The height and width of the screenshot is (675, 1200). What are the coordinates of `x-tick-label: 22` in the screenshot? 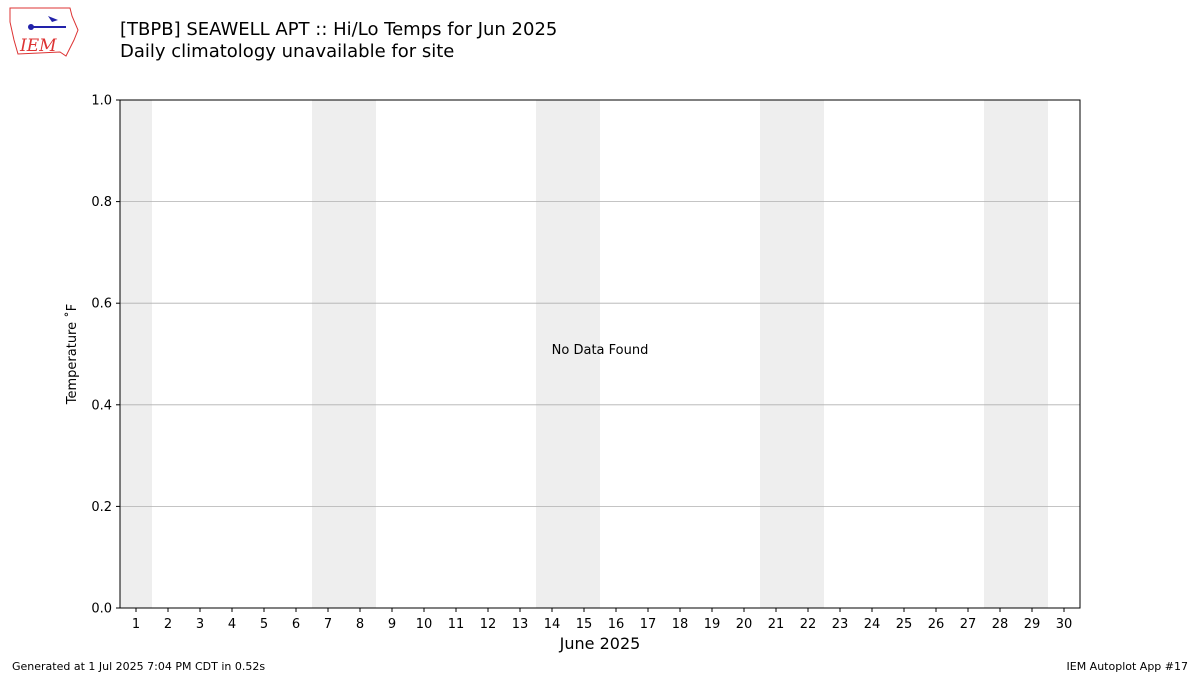 It's located at (808, 624).